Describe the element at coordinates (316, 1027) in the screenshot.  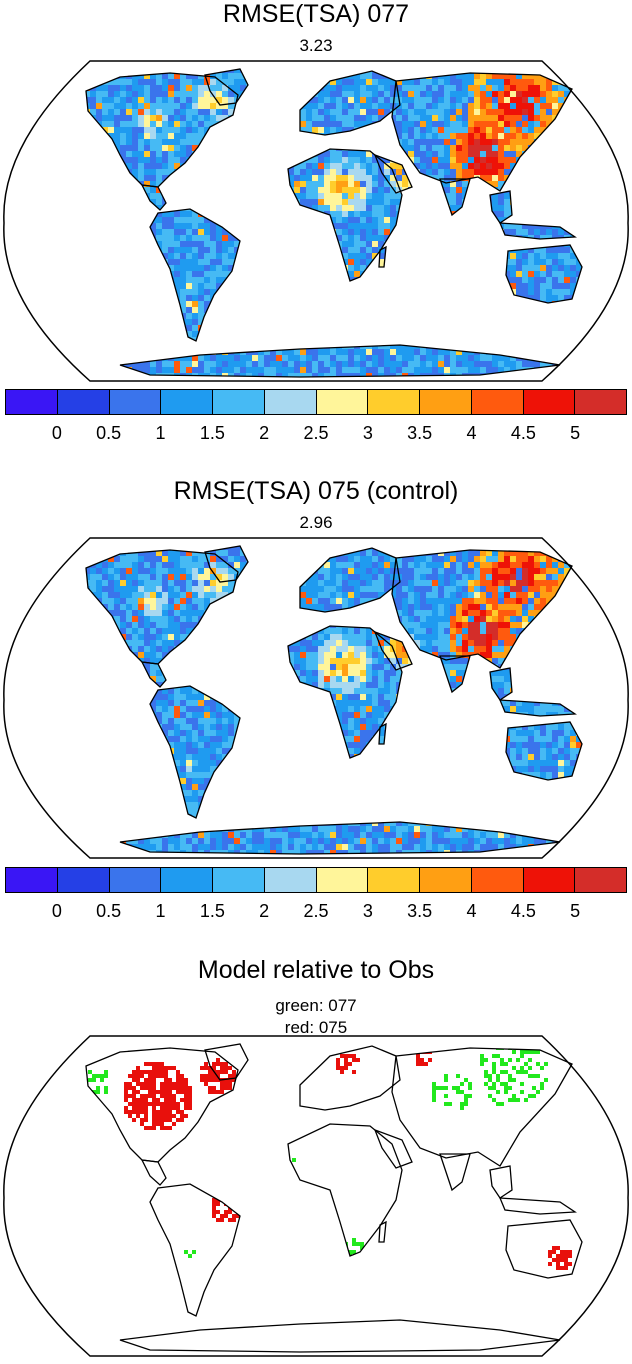
I see `panel3-legend-red: red: 075` at that location.